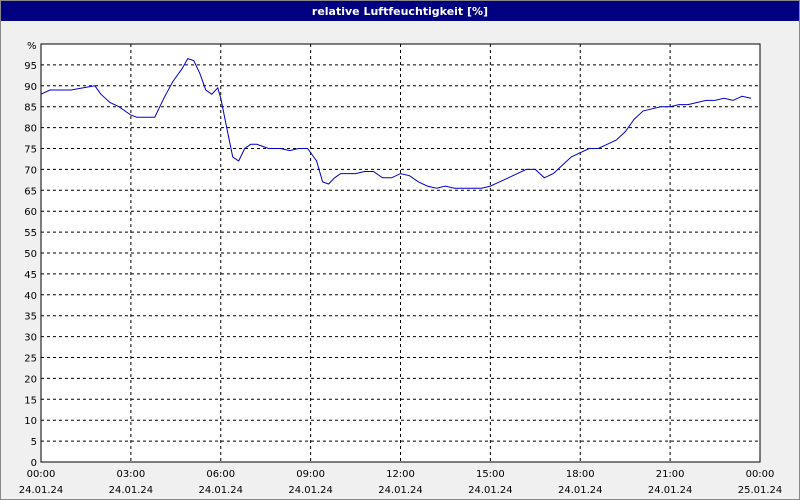 This screenshot has width=800, height=500. Describe the element at coordinates (30, 265) in the screenshot. I see `y-tick-labels: 0 5 10 15 20 25 30 35 40 45 50 55 60 65 70 75 80 85 90 95` at that location.